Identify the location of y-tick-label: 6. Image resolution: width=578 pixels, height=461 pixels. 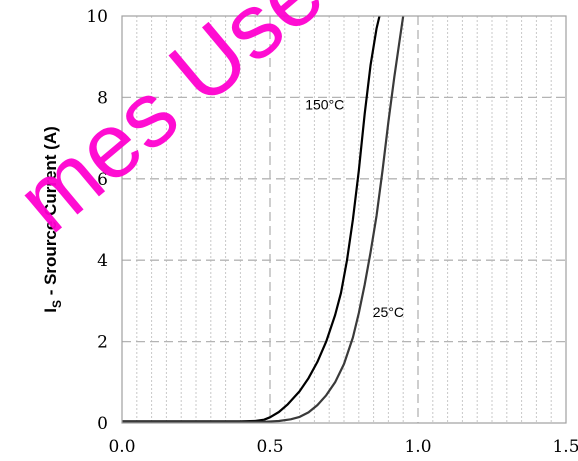
(102, 180).